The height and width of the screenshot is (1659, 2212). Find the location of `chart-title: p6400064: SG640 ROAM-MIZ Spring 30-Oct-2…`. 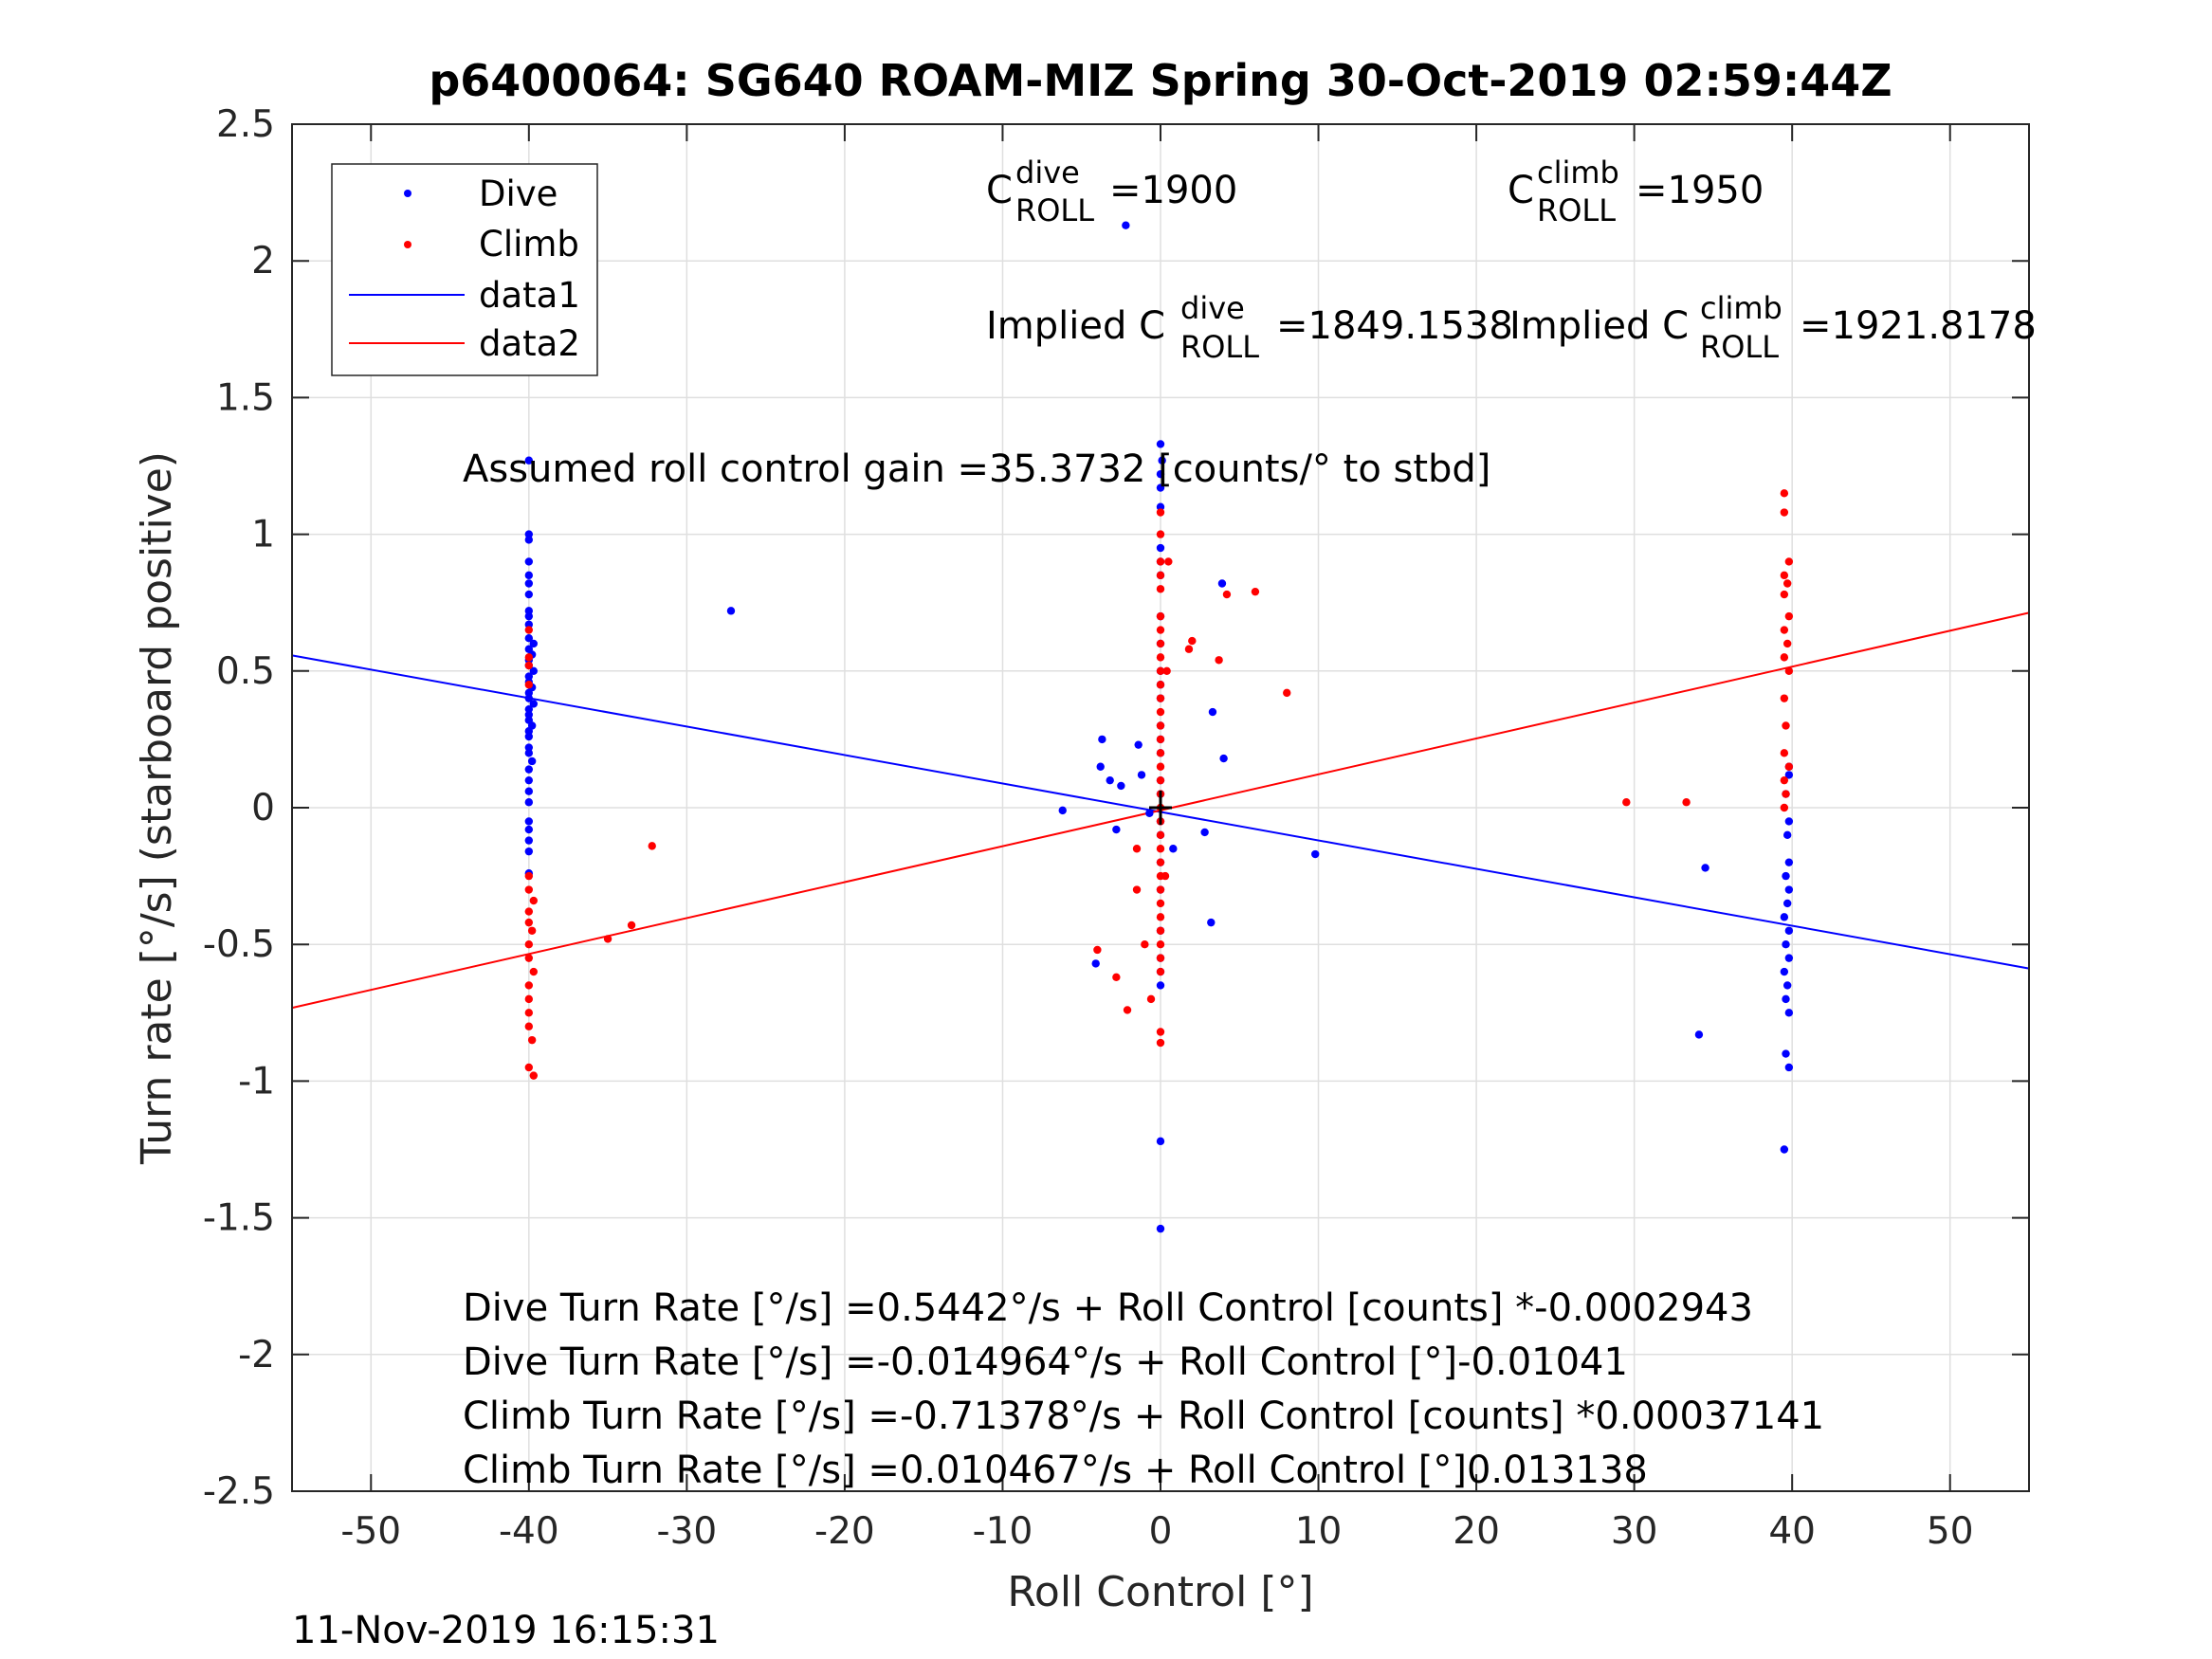

chart-title: p6400064: SG640 ROAM-MIZ Spring 30-Oct-2… is located at coordinates (1160, 80).